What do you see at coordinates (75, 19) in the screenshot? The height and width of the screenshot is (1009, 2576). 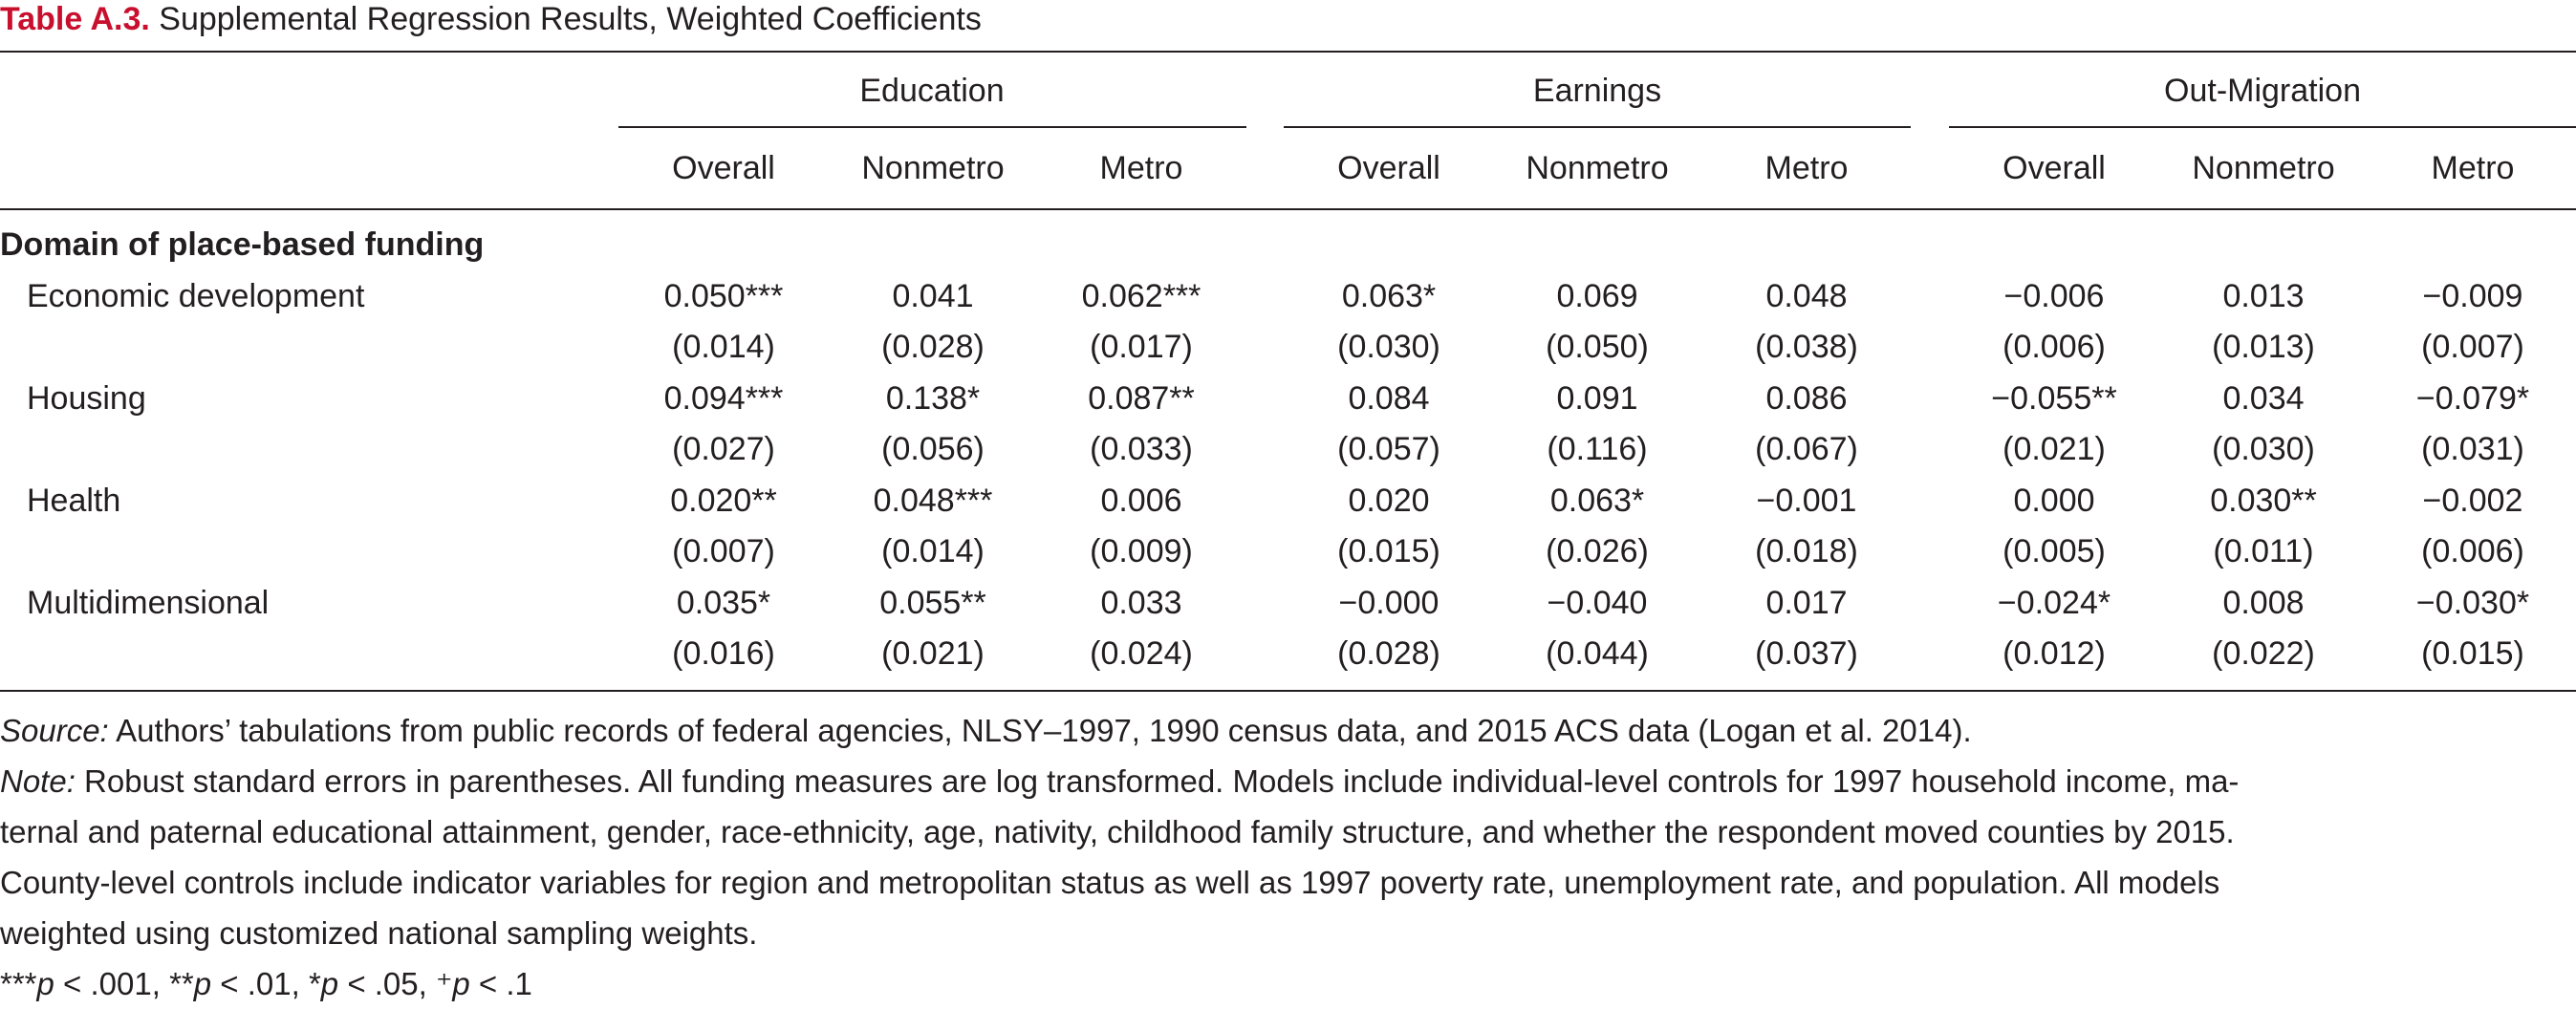 I see `table-number: Table A.3.` at bounding box center [75, 19].